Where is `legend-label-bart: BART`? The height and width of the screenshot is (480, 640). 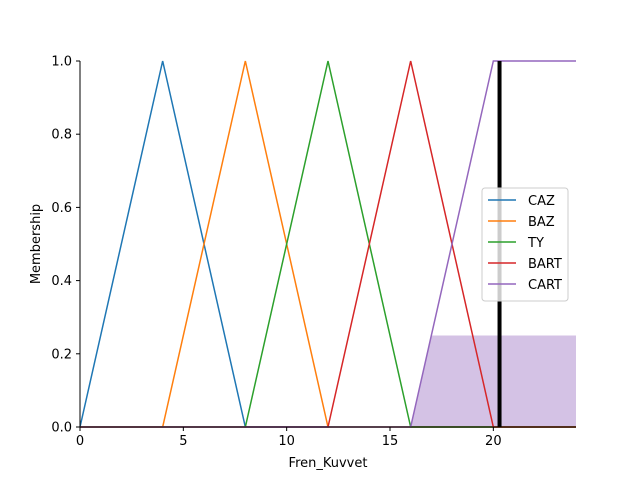 legend-label-bart: BART is located at coordinates (545, 264).